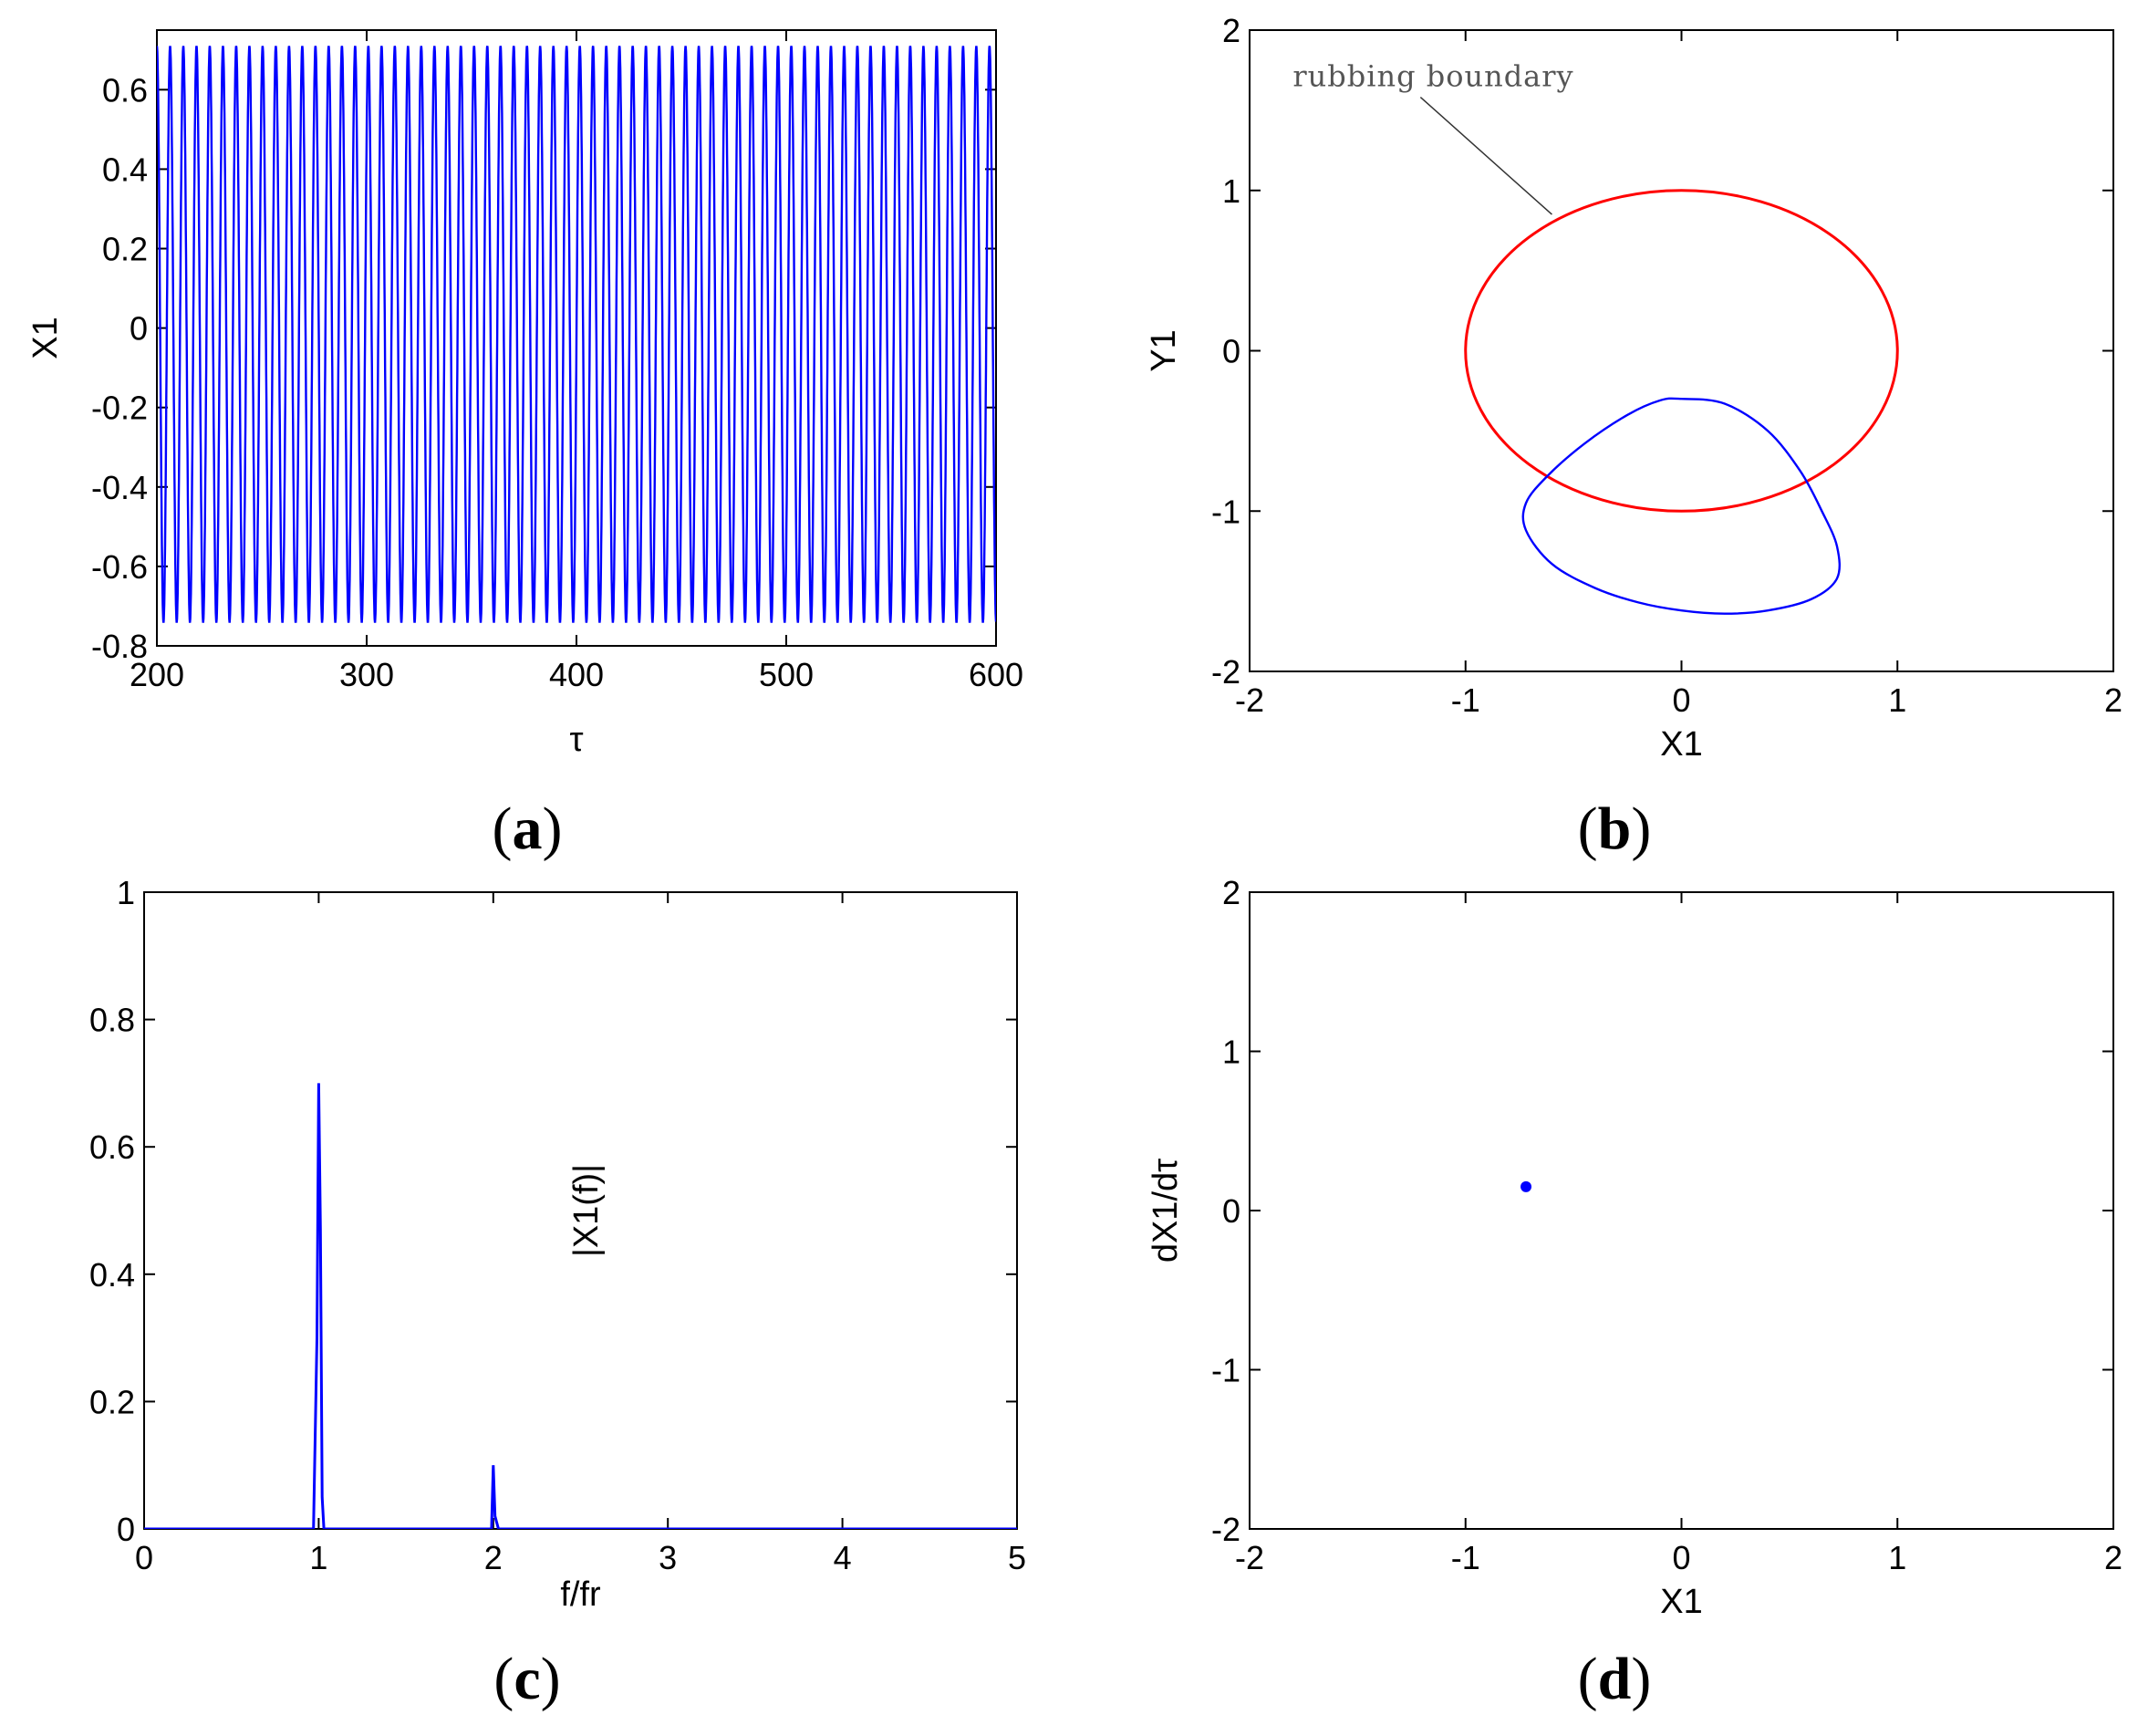  Describe the element at coordinates (119, 567) in the screenshot. I see `y-tick-label: -0.6` at that location.